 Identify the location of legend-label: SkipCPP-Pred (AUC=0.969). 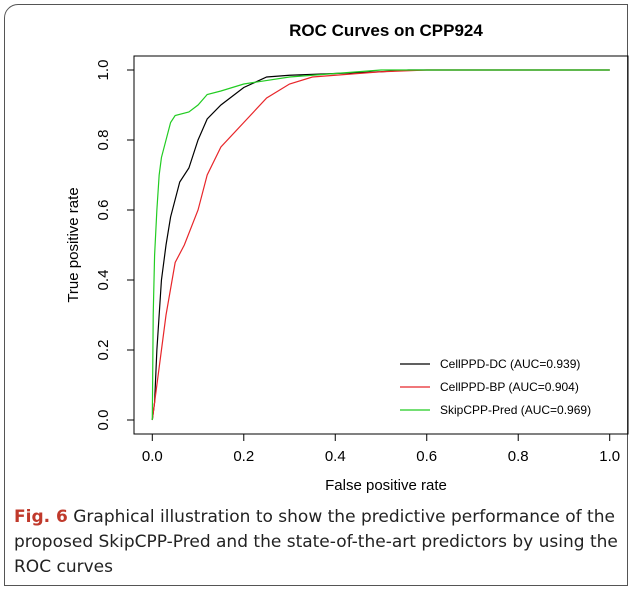
(515, 410).